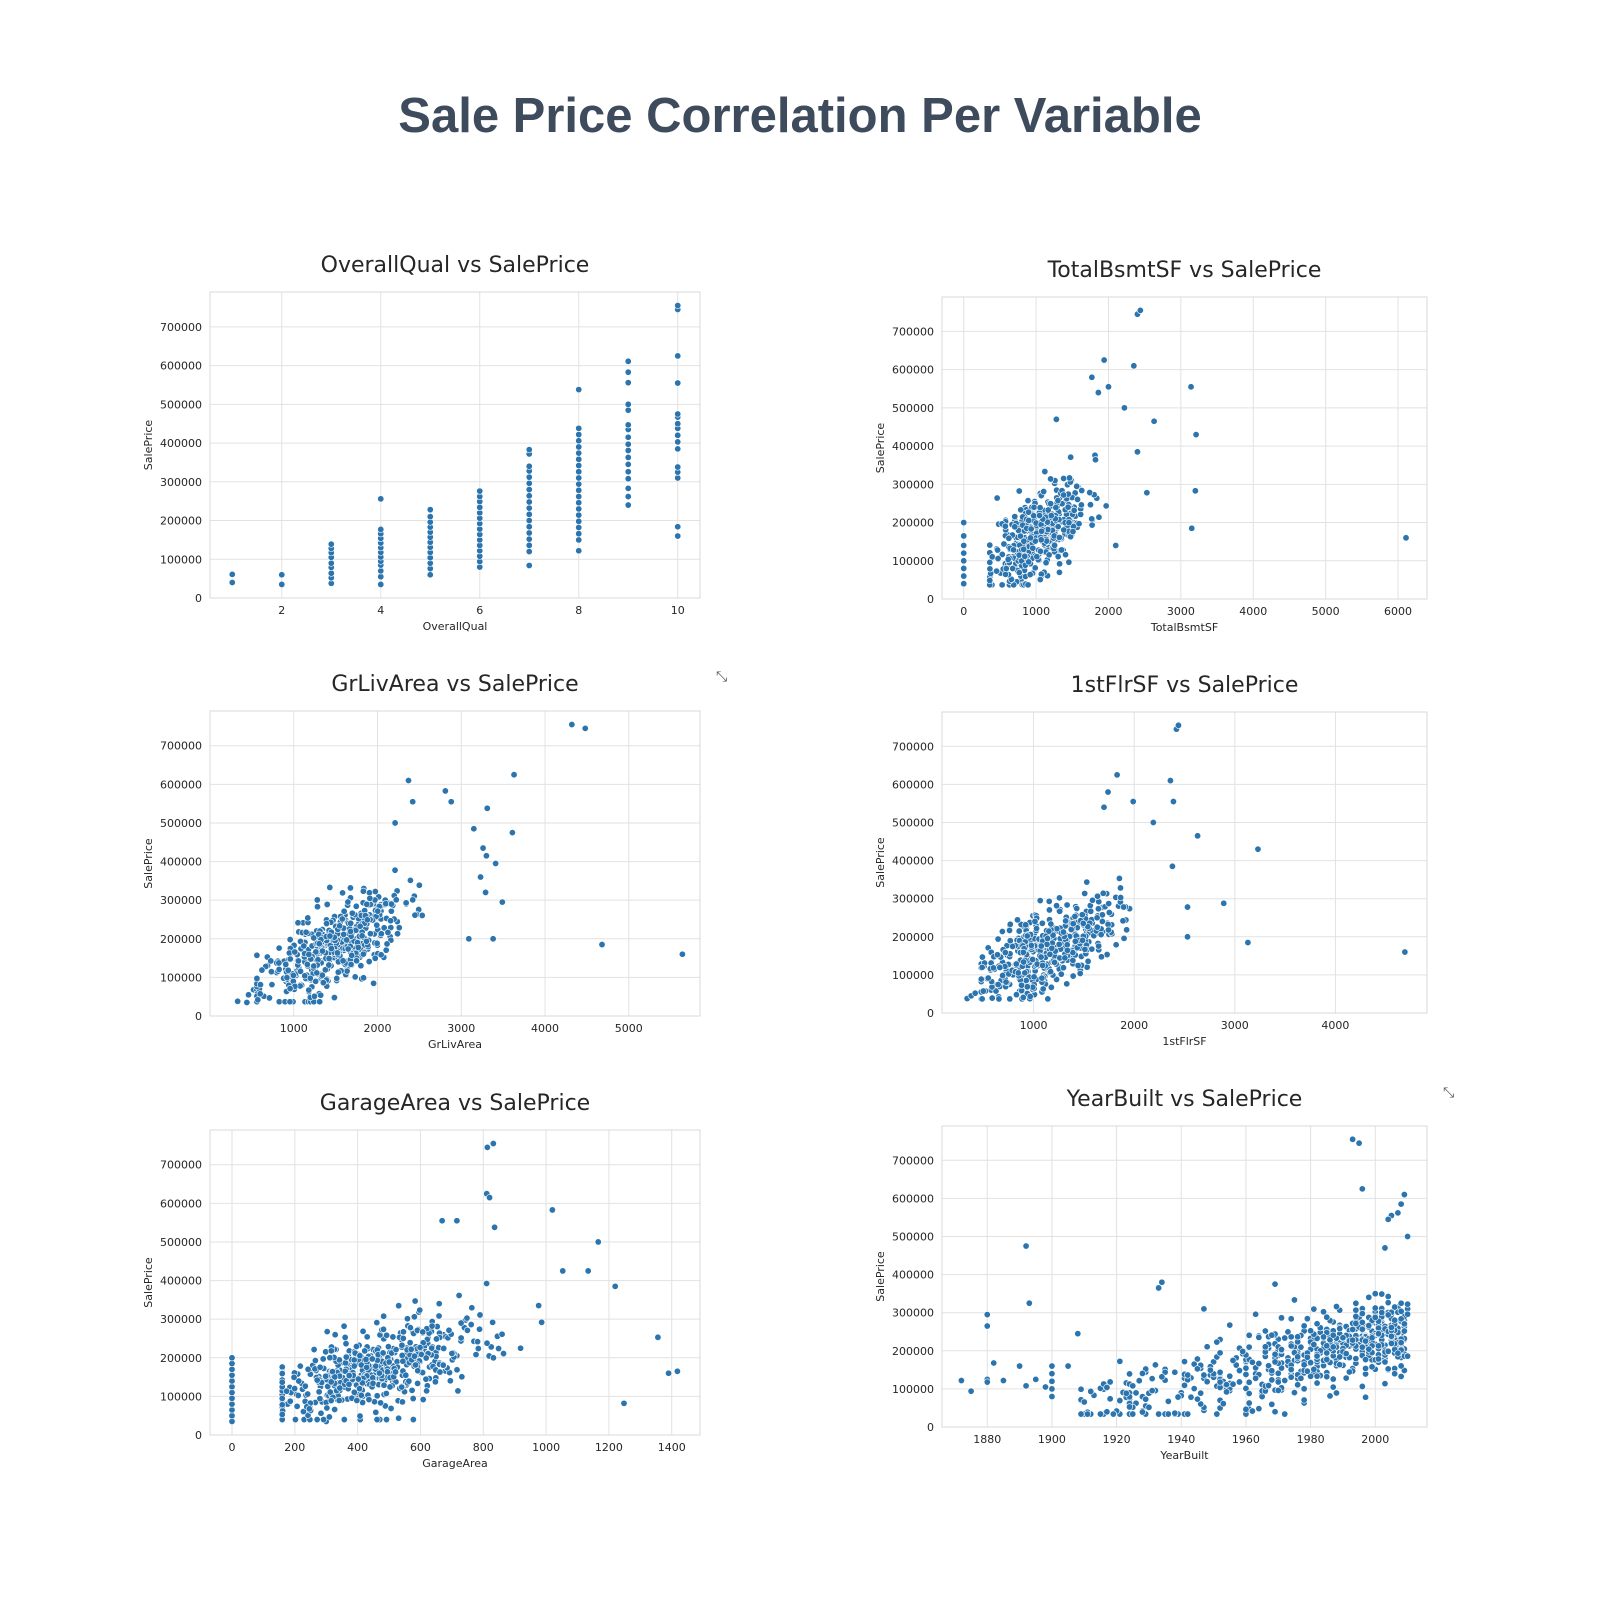 This screenshot has height=1600, width=1600. I want to click on y-tick-label: 100000, so click(913, 1389).